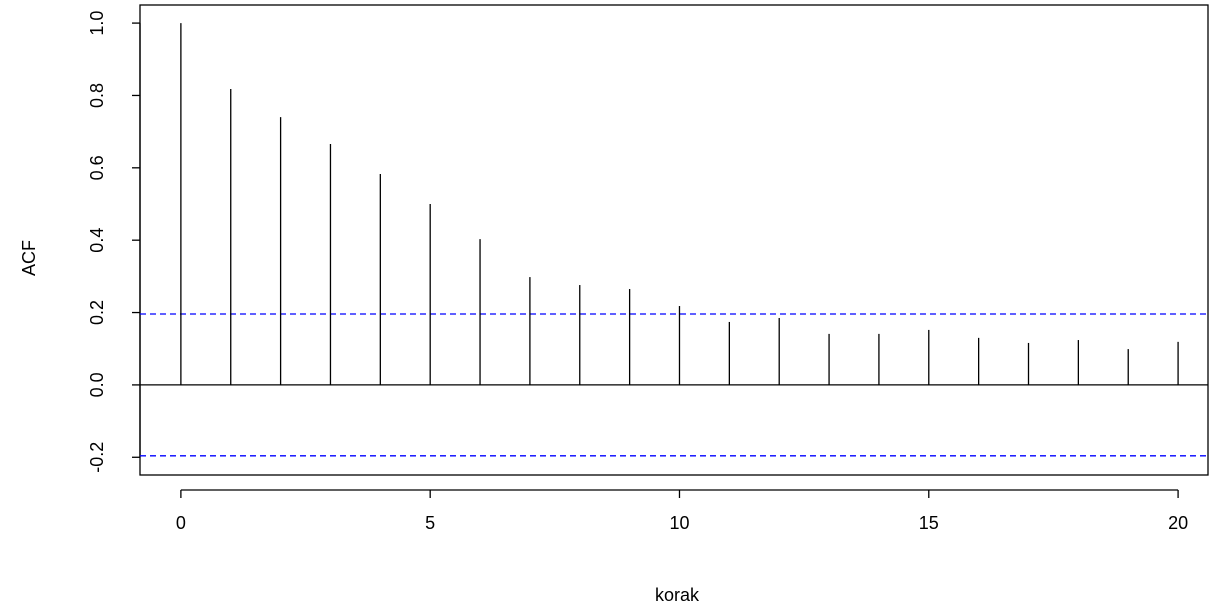 This screenshot has width=1213, height=610. I want to click on y-tick-label: 0.0, so click(97, 384).